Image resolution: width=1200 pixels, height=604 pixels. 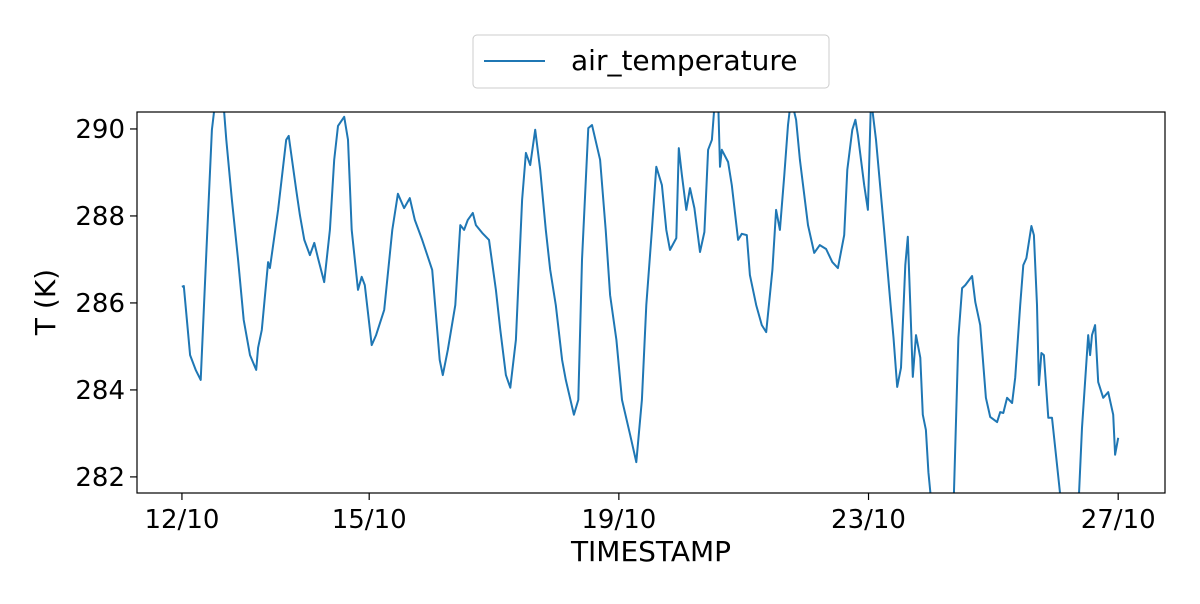 I want to click on y-tick-label: 284, so click(x=100, y=391).